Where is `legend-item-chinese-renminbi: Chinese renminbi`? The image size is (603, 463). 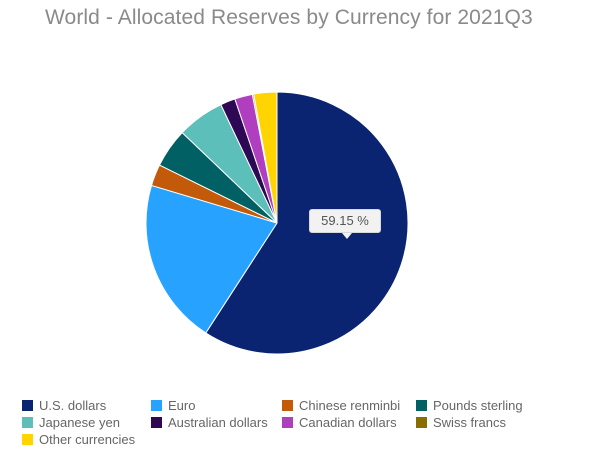
legend-item-chinese-renminbi: Chinese renminbi is located at coordinates (341, 405).